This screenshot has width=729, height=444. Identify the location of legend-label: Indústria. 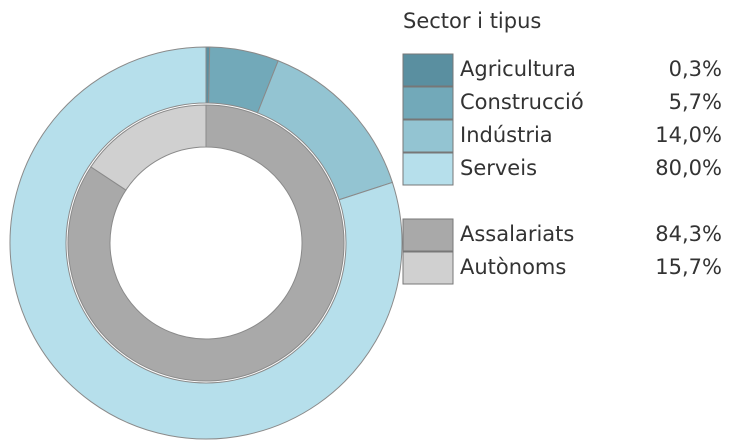
(506, 135).